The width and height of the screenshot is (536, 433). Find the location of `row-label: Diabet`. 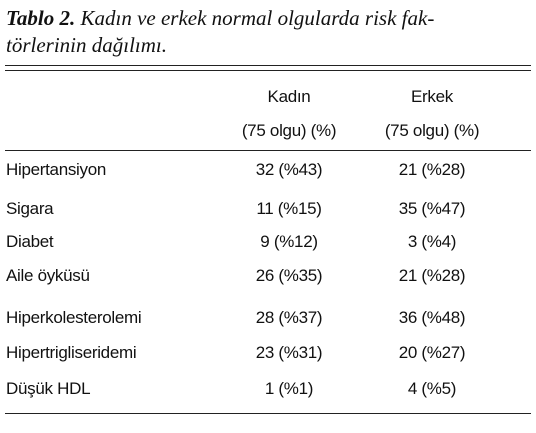

row-label: Diabet is located at coordinates (30, 241).